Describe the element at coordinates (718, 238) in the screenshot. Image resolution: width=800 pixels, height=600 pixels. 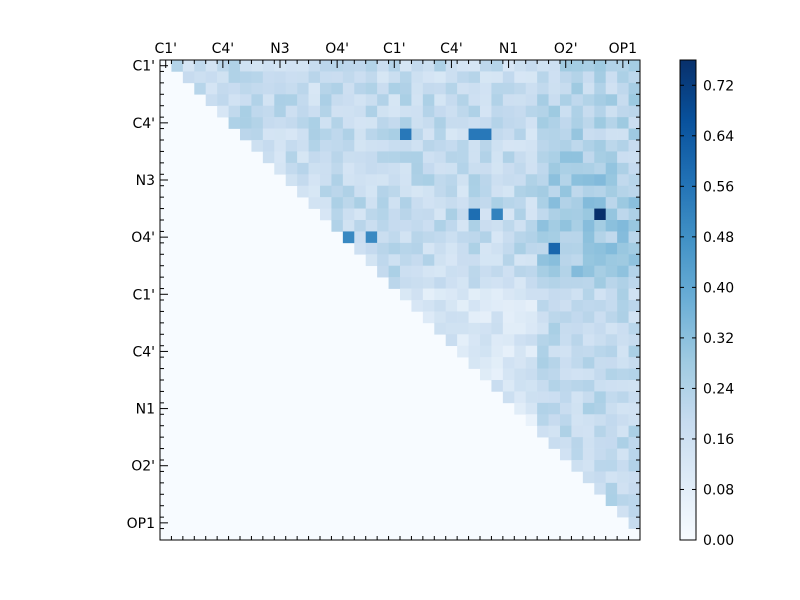
I see `colorbar-tick-label: 0.48` at that location.